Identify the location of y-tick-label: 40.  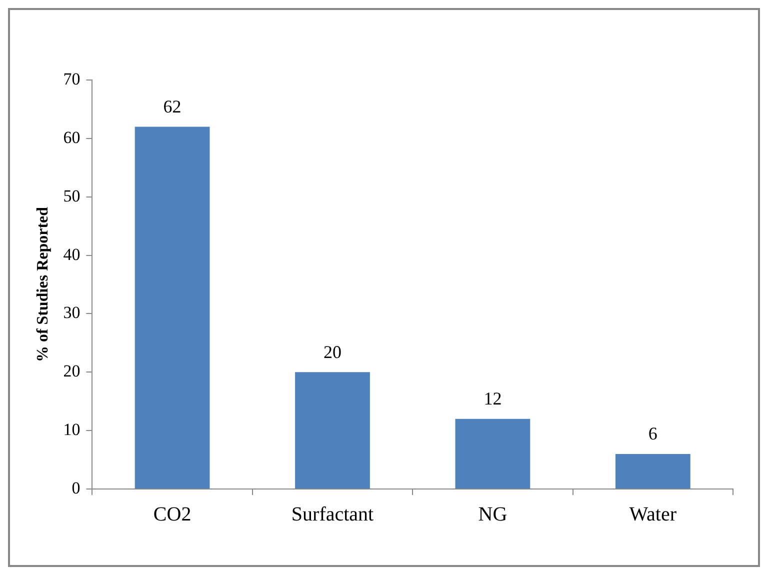
(71, 254).